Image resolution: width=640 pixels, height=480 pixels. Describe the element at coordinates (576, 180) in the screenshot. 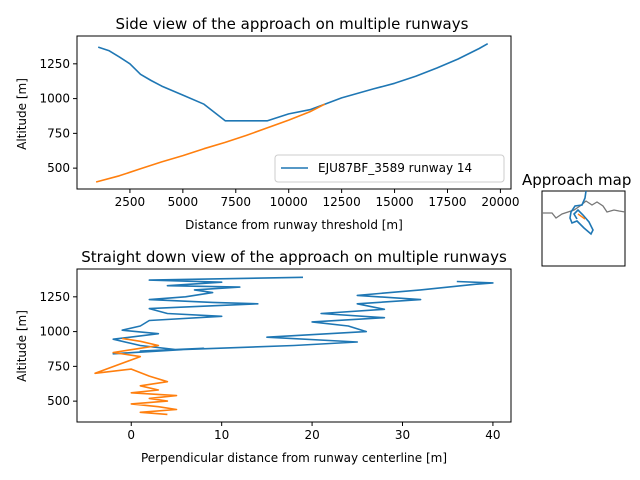

I see `approach-map-title: Approach map` at that location.